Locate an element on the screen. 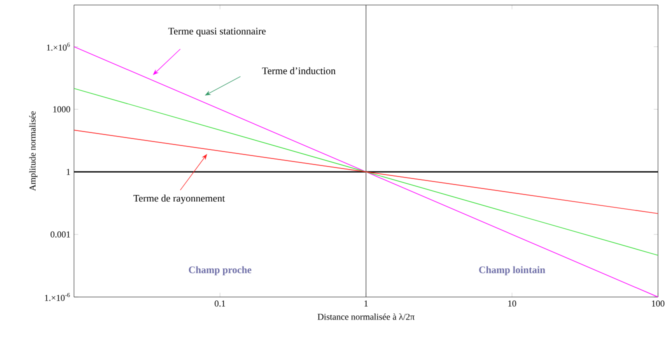 This screenshot has width=672, height=357. x-tick-label: 1 is located at coordinates (366, 303).